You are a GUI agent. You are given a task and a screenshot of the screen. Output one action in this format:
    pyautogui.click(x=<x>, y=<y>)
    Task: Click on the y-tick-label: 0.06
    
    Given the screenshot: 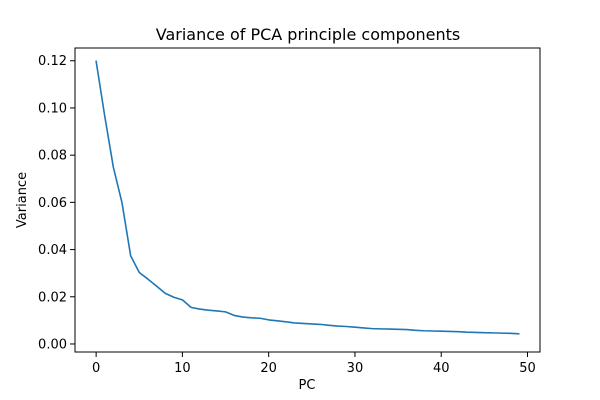 What is the action you would take?
    pyautogui.click(x=52, y=203)
    